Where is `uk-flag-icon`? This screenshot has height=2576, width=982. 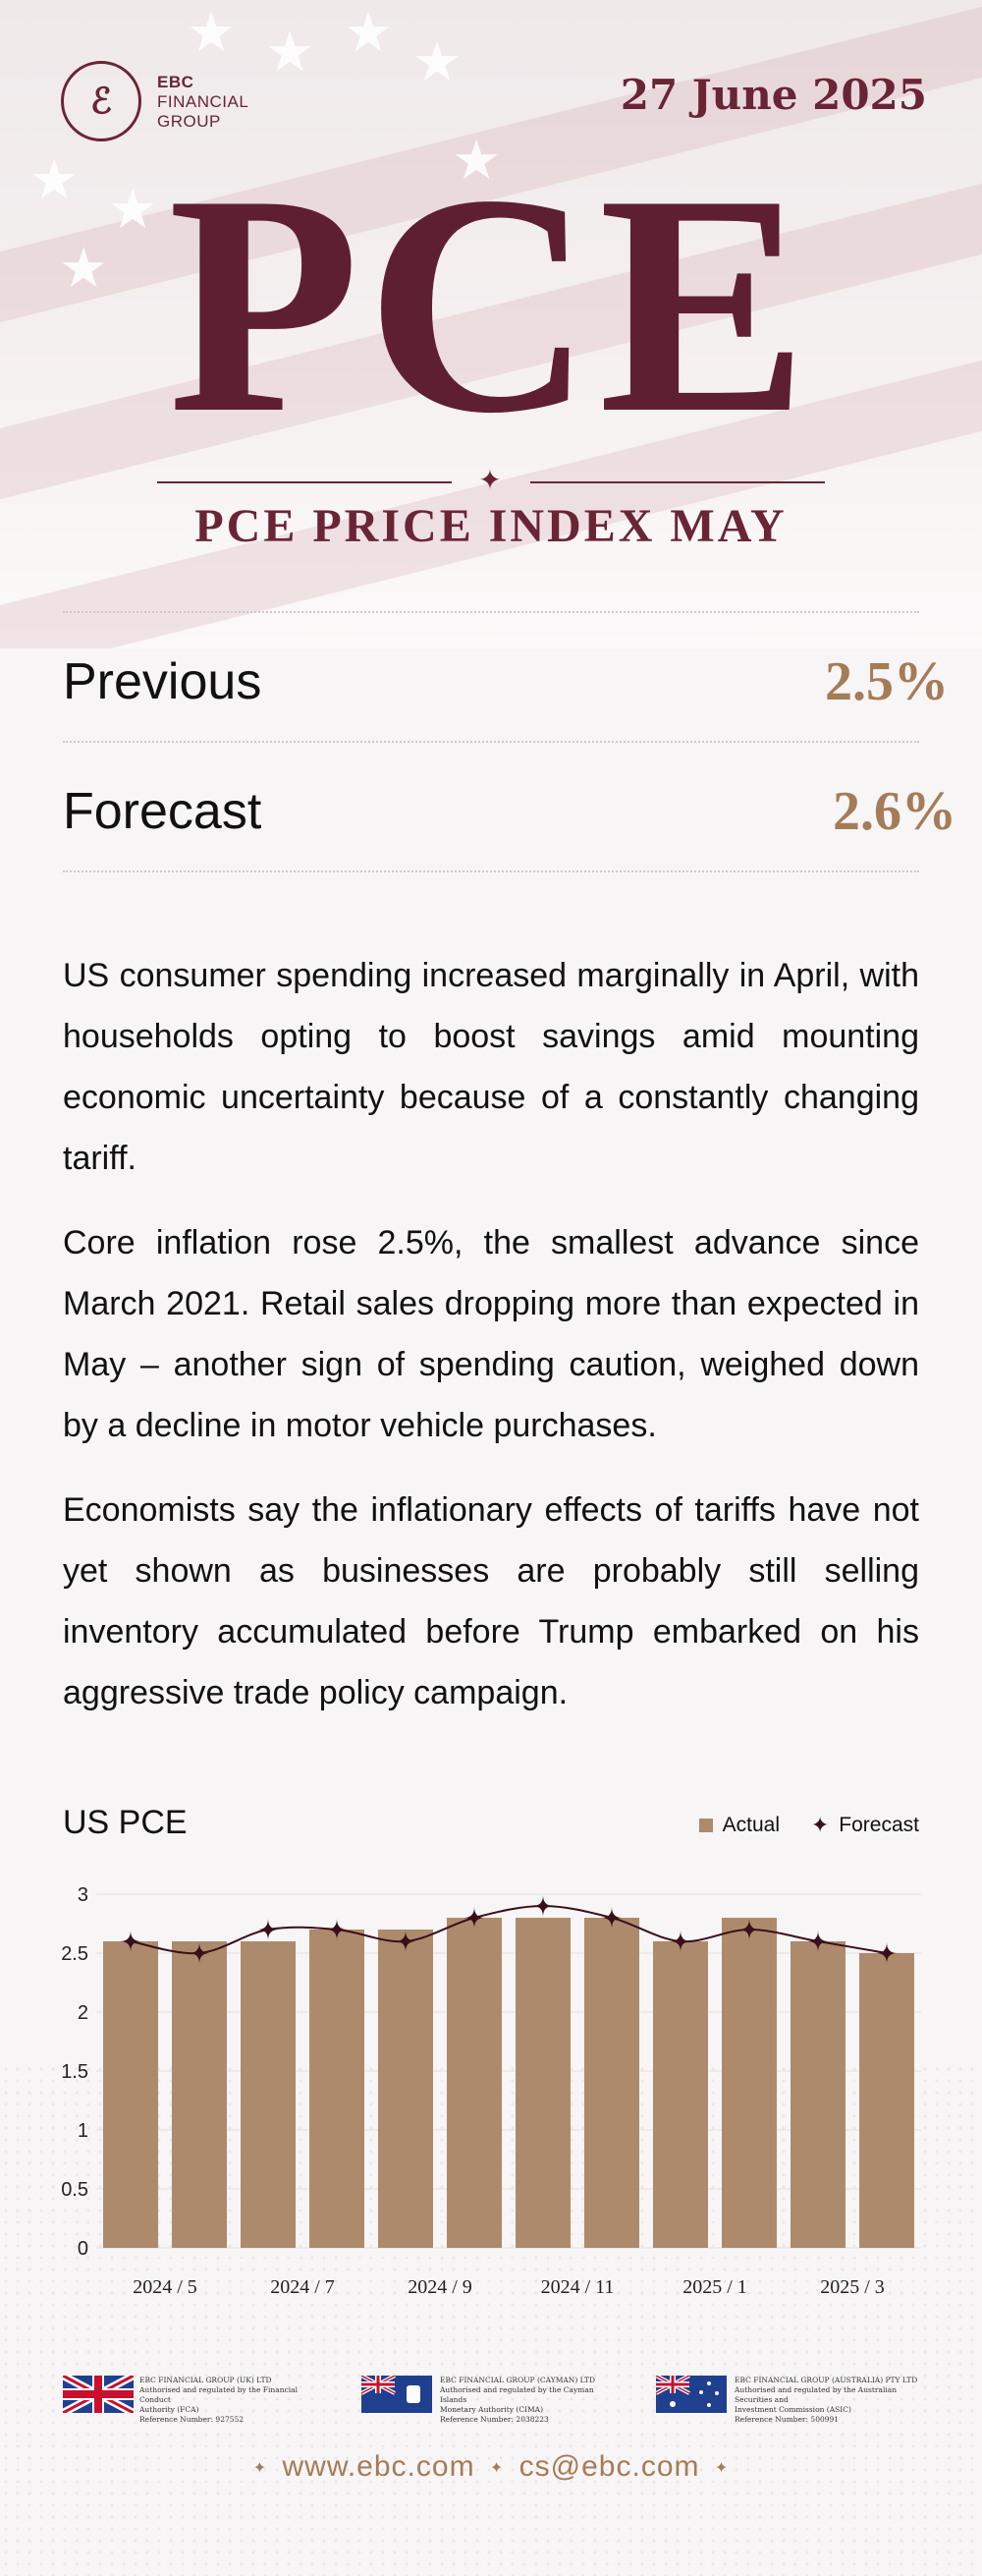
uk-flag-icon is located at coordinates (98, 2394).